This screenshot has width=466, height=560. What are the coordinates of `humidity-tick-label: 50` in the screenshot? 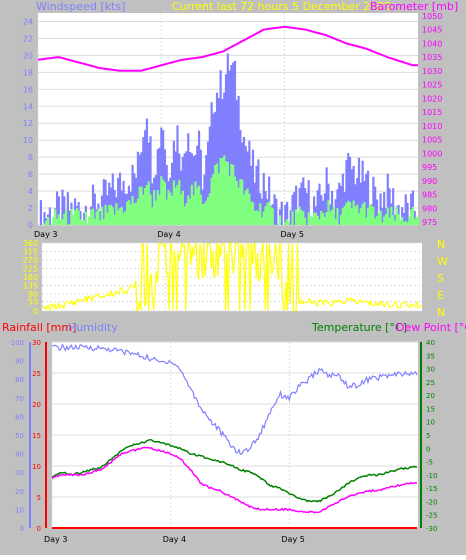 It's located at (19, 436).